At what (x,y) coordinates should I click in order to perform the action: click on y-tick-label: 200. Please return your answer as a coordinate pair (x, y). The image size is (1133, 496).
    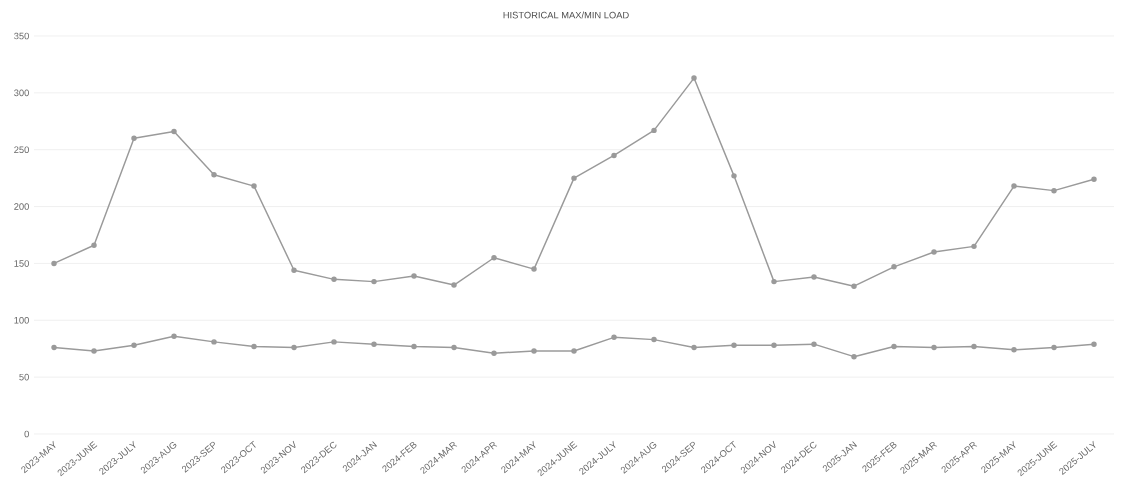
    Looking at the image, I should click on (21, 206).